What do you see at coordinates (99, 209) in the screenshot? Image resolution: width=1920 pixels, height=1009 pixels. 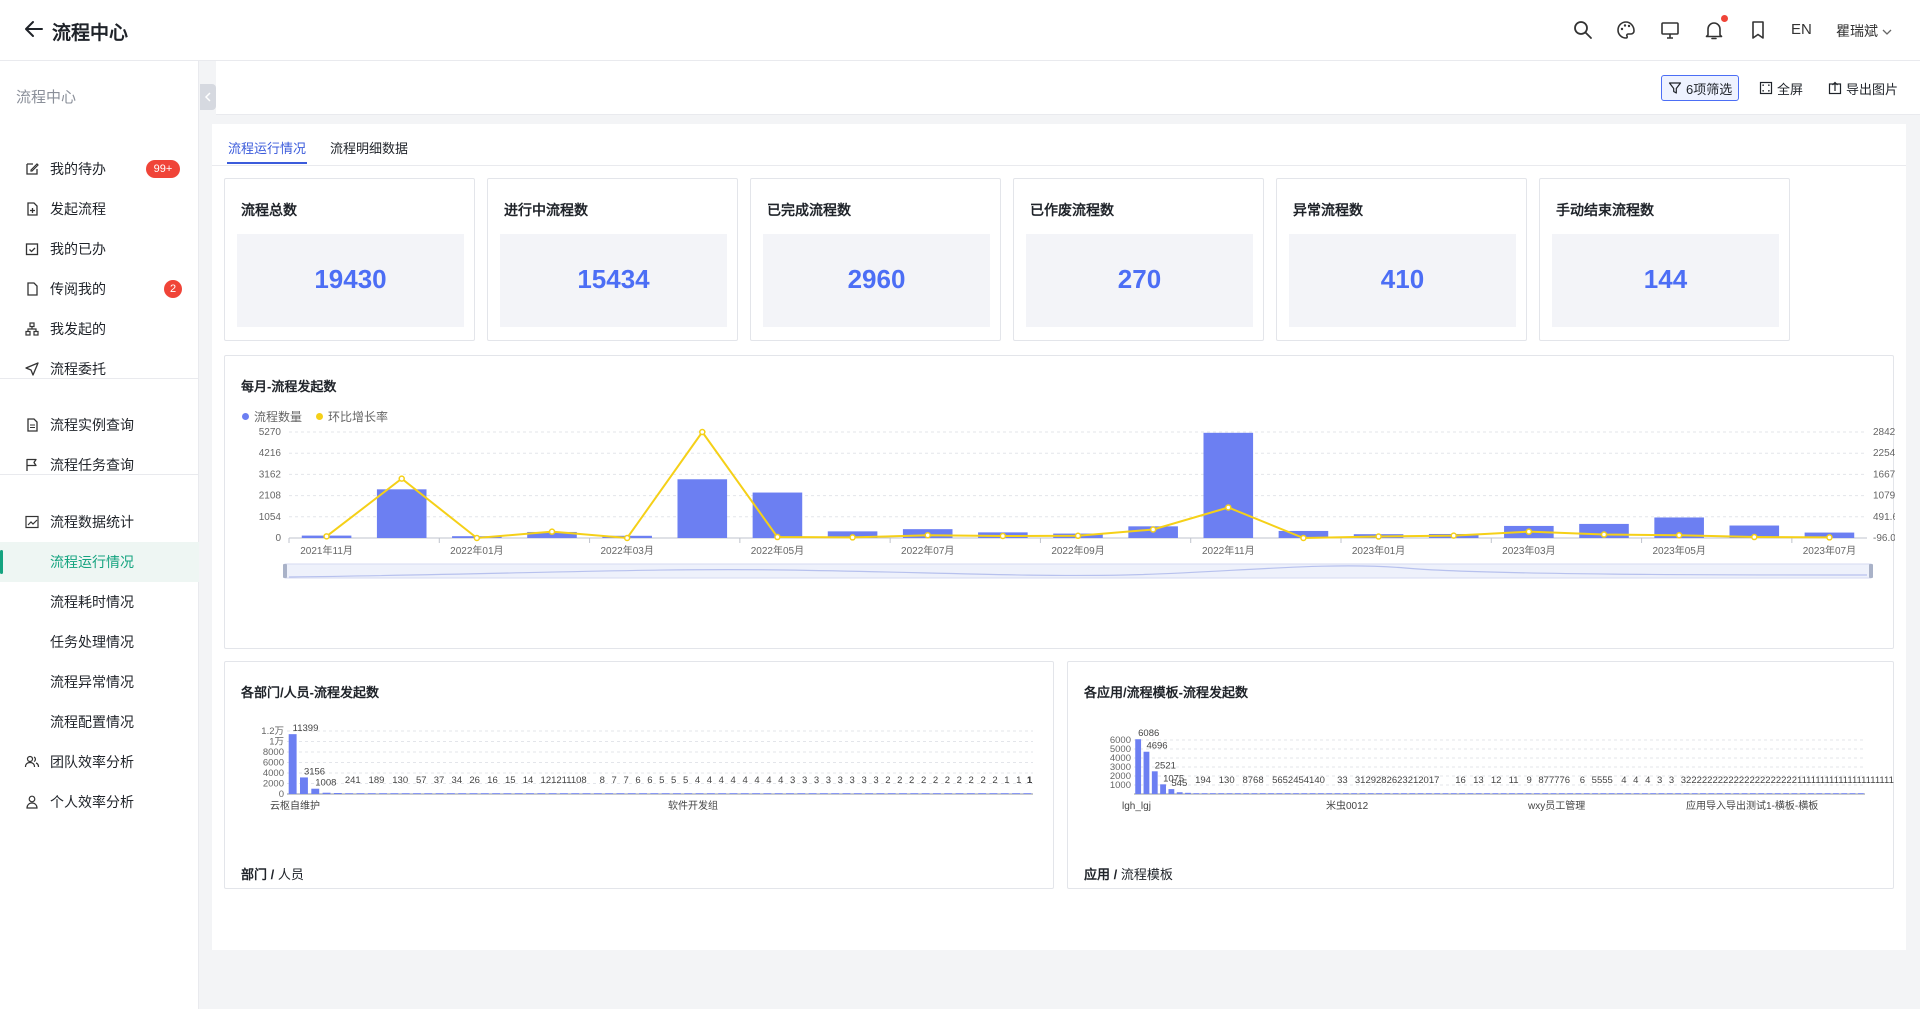 I see `sidebar-item-start-process: 发起流程` at bounding box center [99, 209].